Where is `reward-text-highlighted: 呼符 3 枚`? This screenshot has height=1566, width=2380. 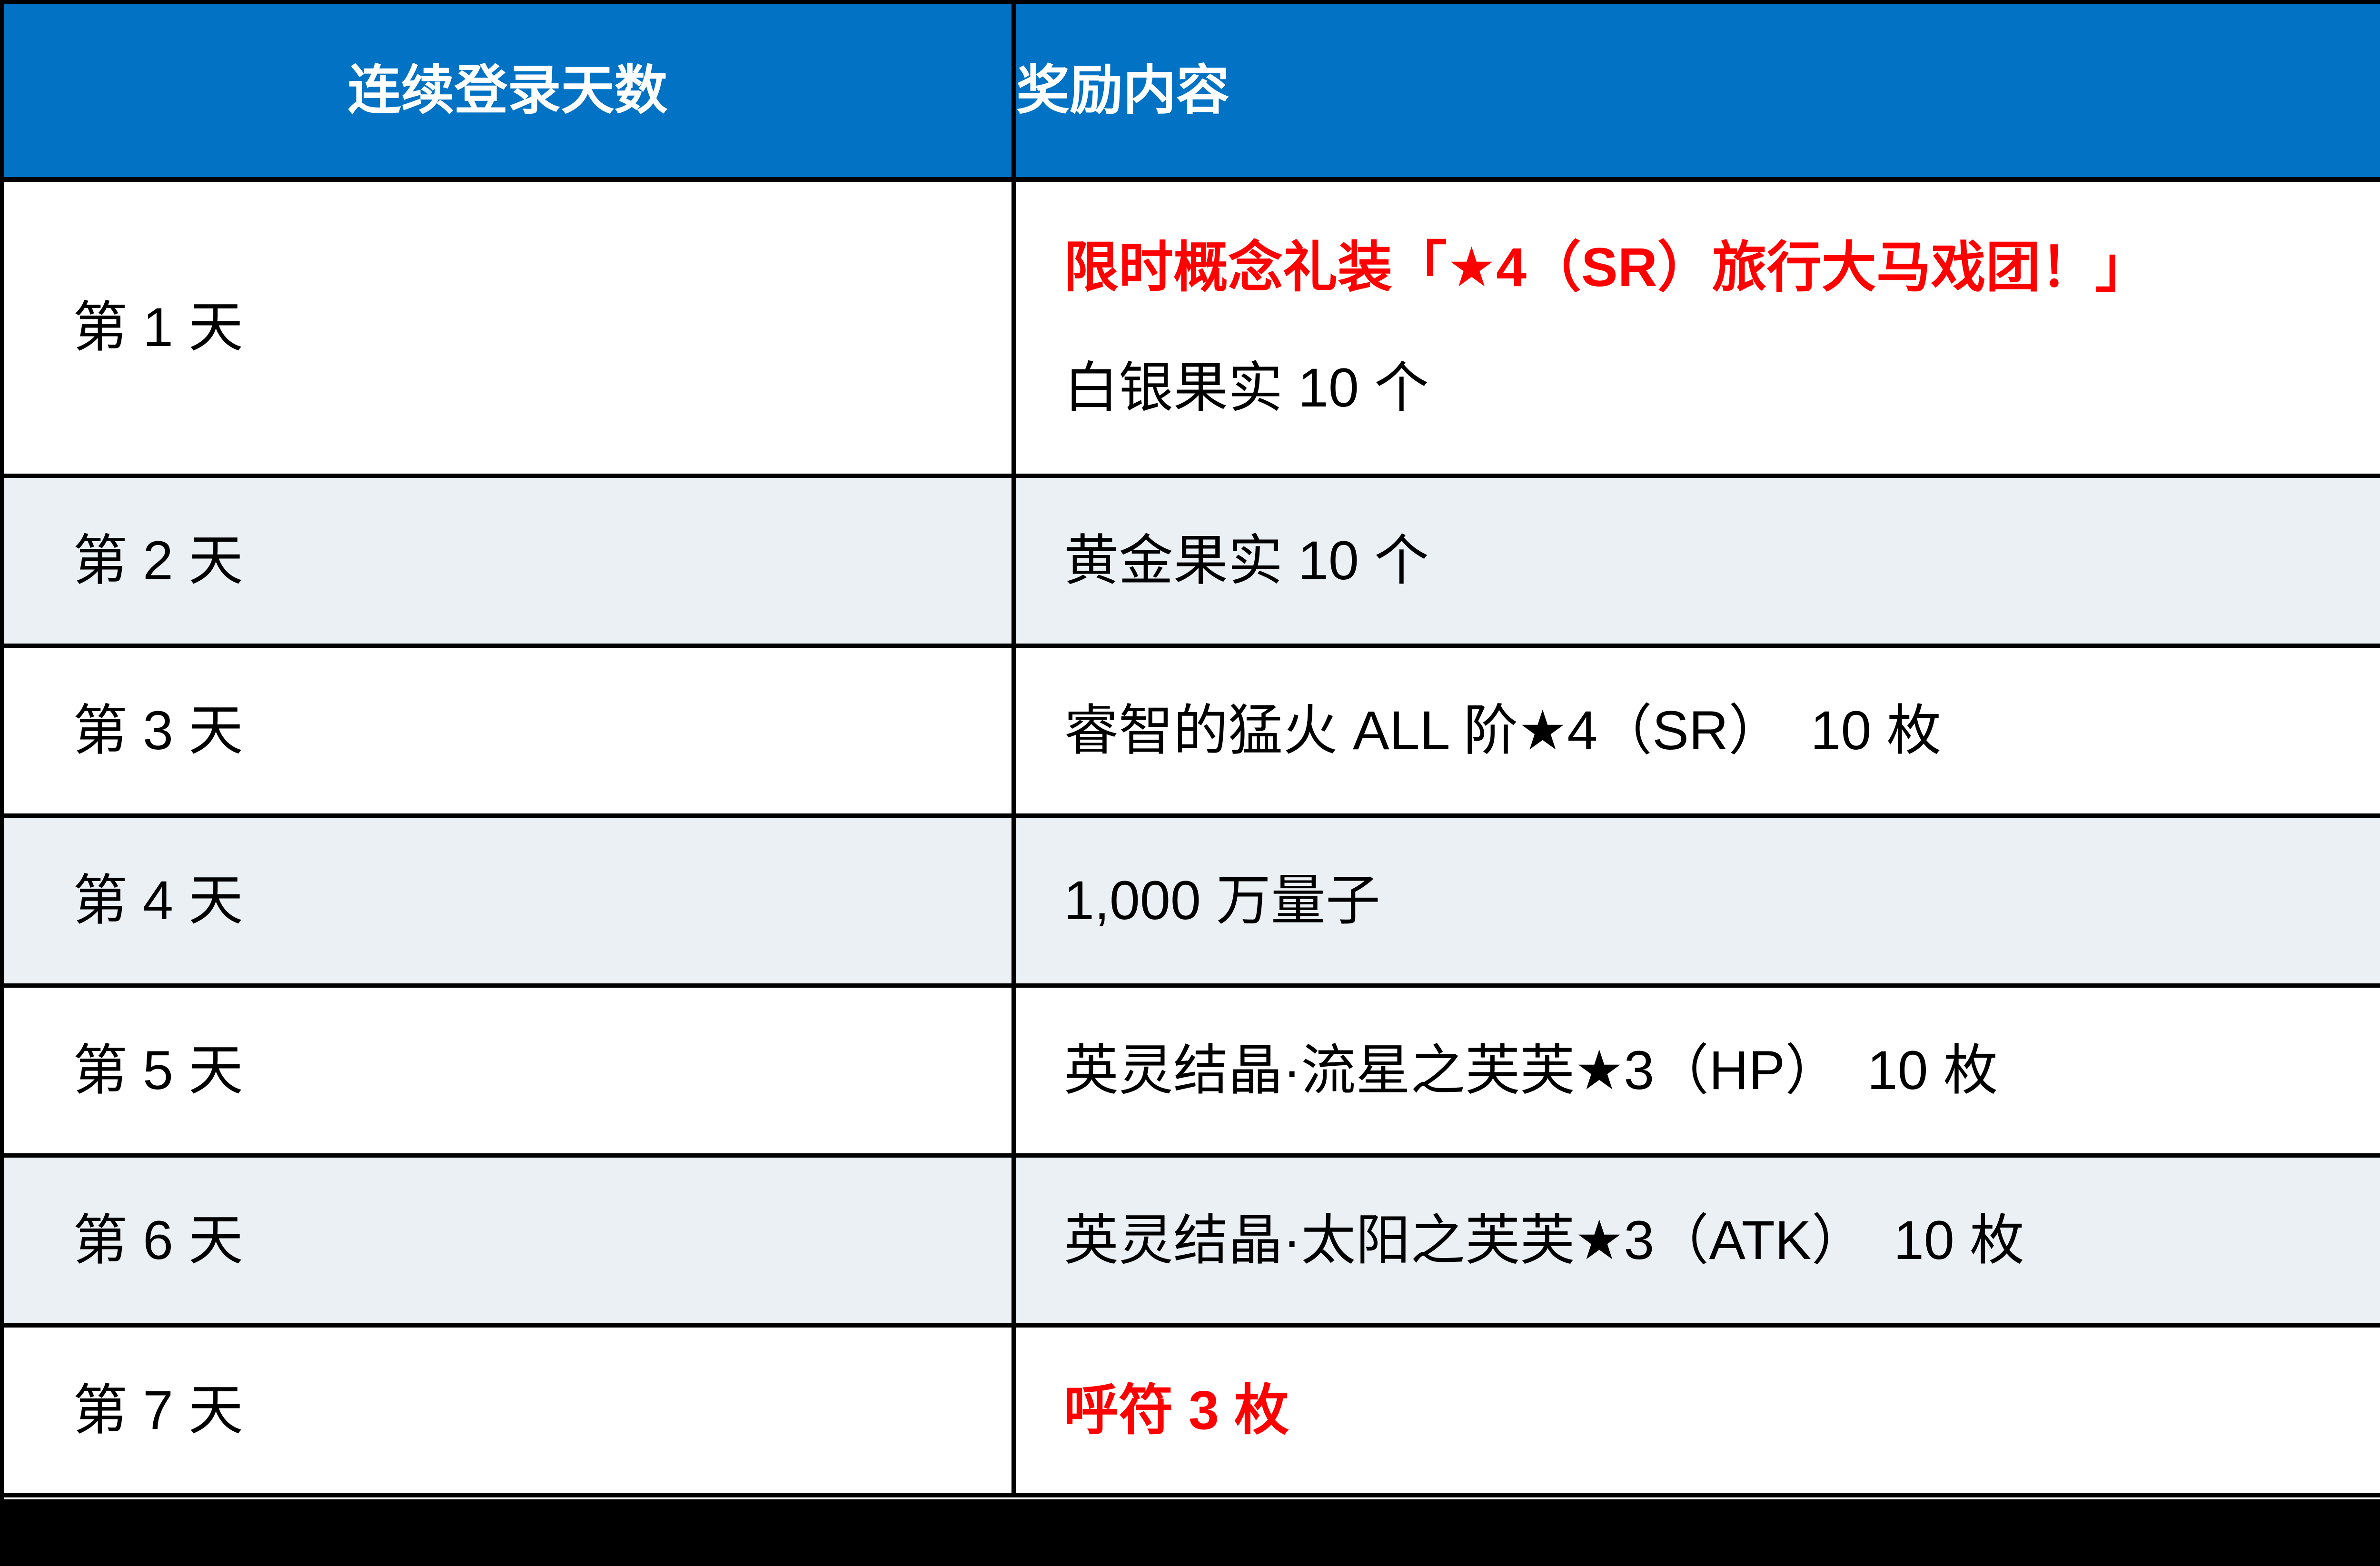
reward-text-highlighted: 呼符 3 枚 is located at coordinates (1176, 1410).